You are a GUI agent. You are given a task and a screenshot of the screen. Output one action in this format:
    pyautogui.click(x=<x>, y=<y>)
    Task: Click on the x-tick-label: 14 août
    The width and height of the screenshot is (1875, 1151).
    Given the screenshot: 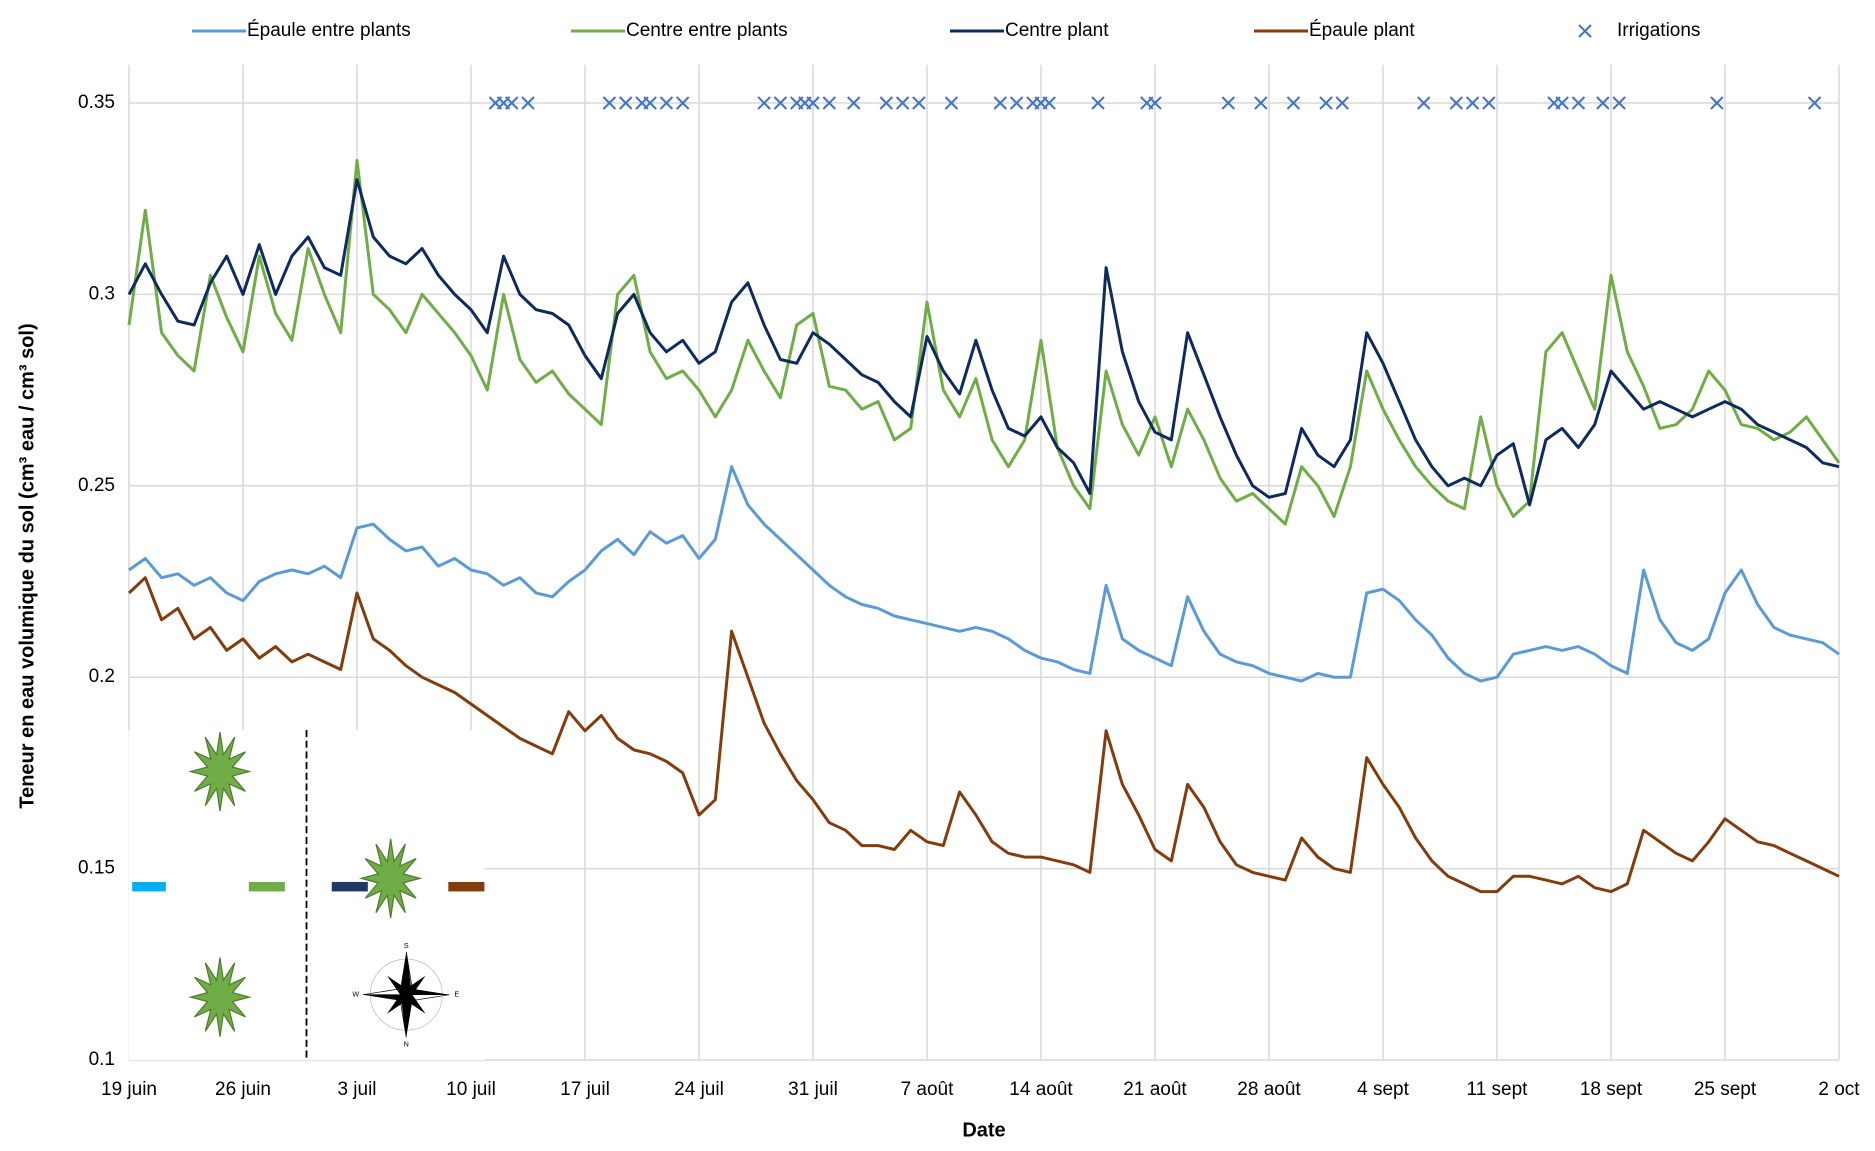 What is the action you would take?
    pyautogui.click(x=1041, y=1089)
    